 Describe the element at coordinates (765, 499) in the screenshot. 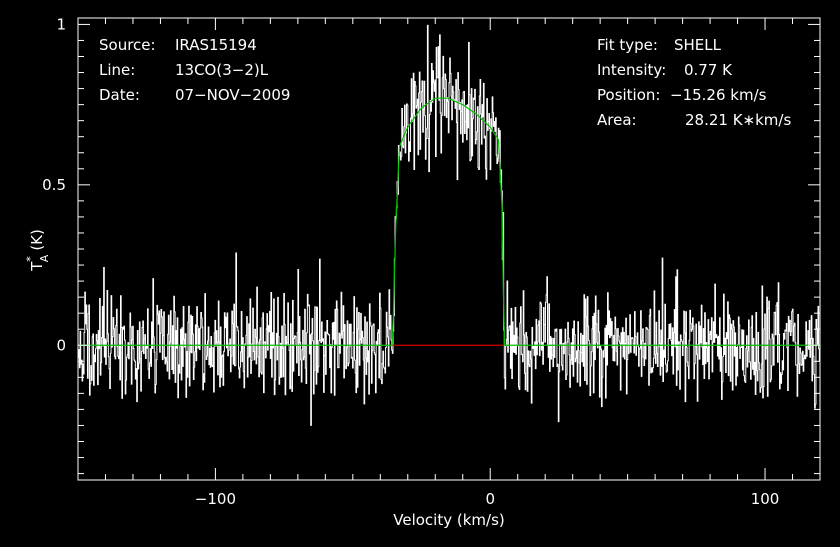

I see `x-tick-label: 100` at that location.